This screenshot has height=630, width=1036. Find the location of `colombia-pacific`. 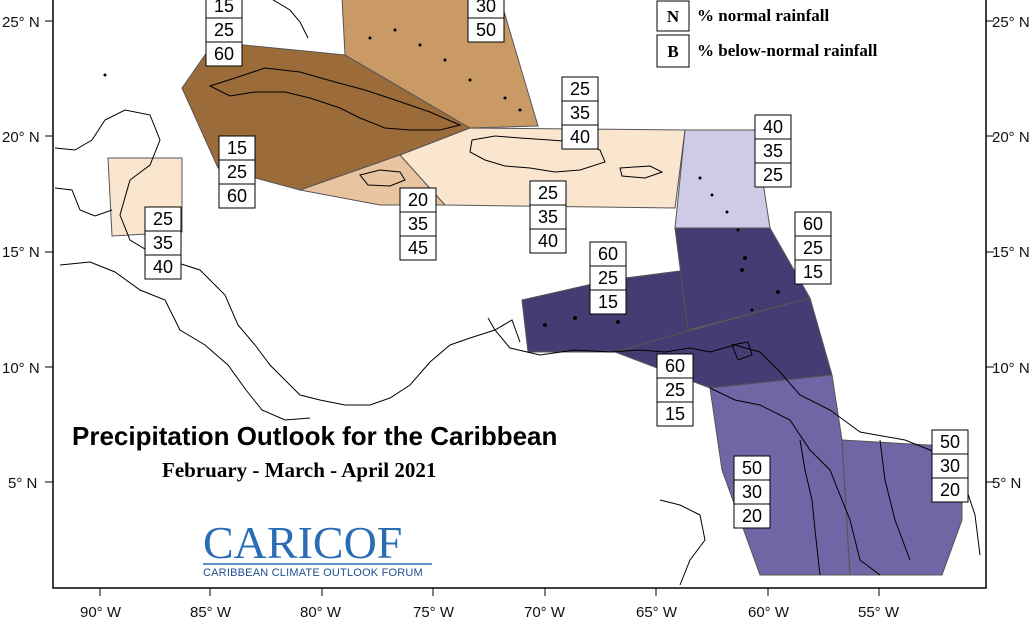

colombia-pacific is located at coordinates (682, 542).